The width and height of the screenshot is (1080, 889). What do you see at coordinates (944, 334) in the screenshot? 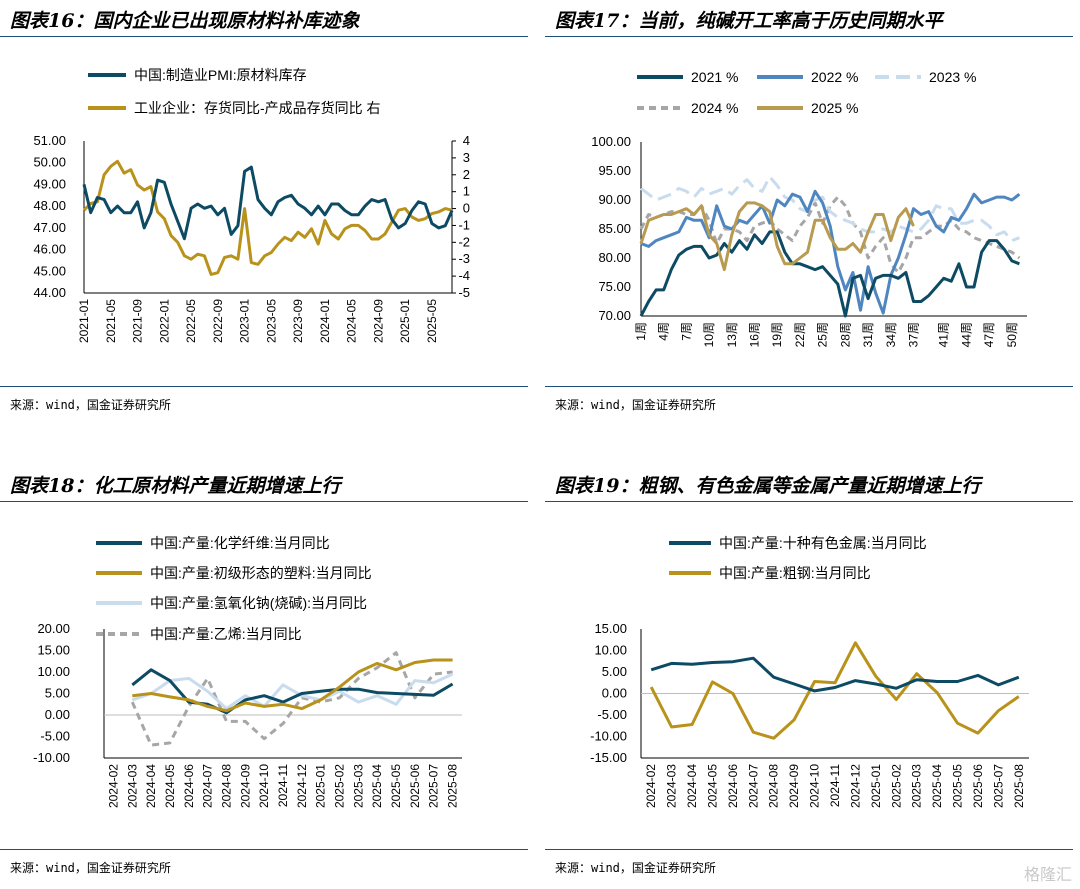
I see `x-tick-label: 41周` at bounding box center [944, 334].